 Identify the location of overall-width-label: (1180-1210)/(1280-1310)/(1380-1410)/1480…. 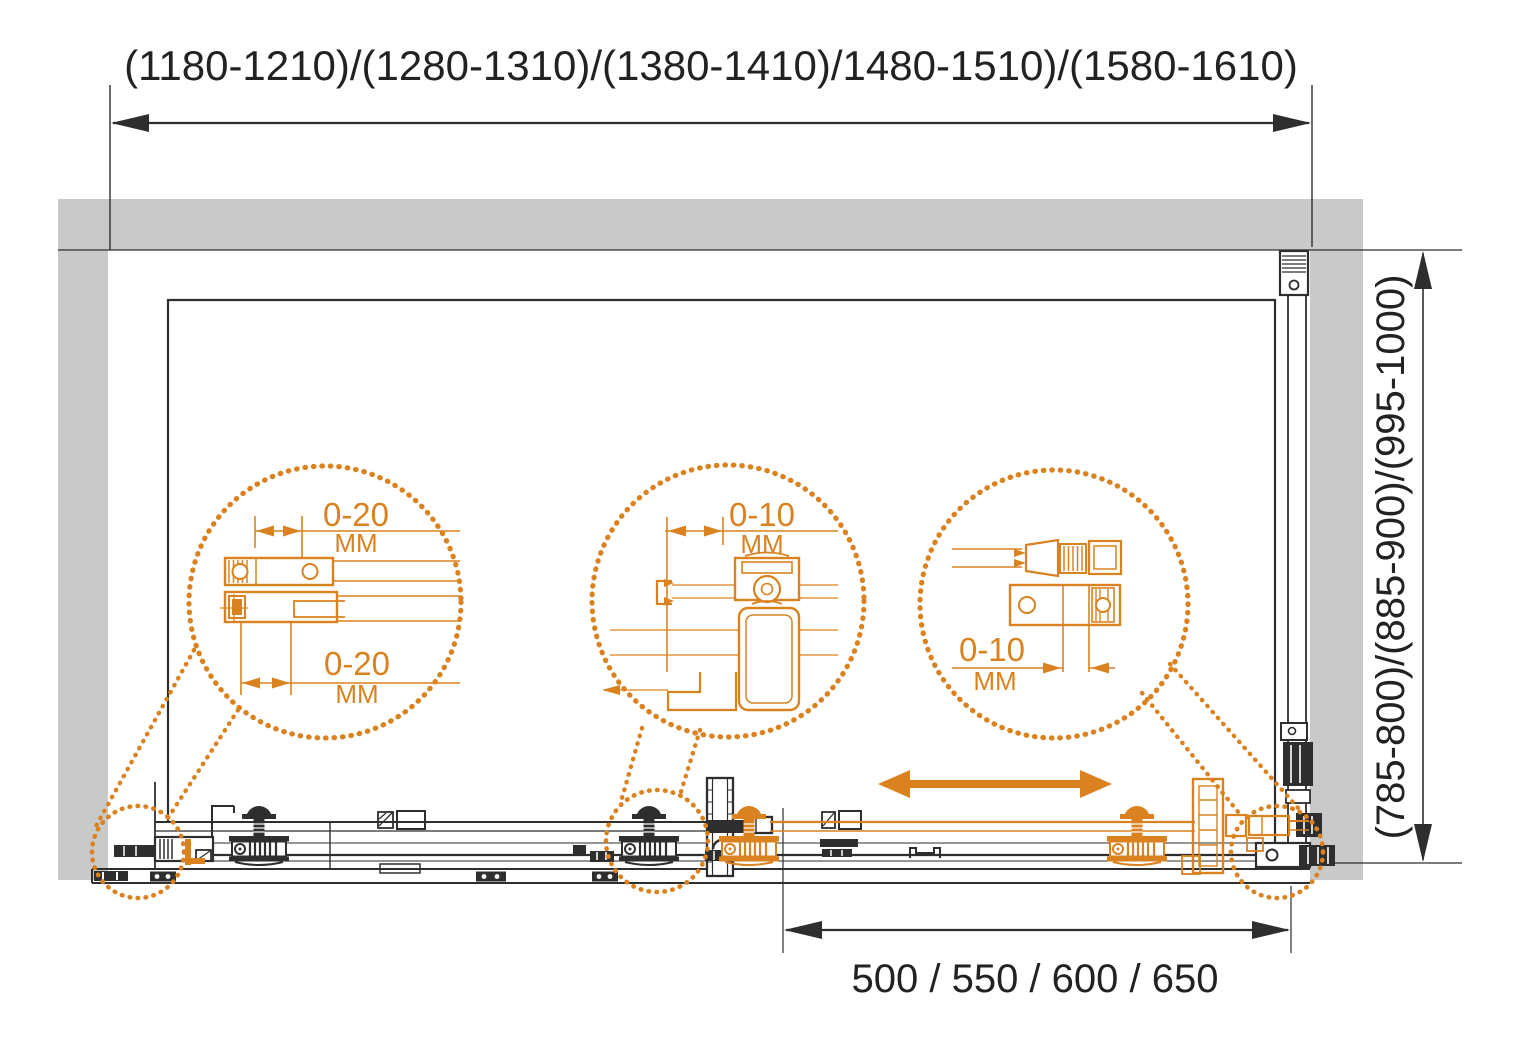
(711, 65).